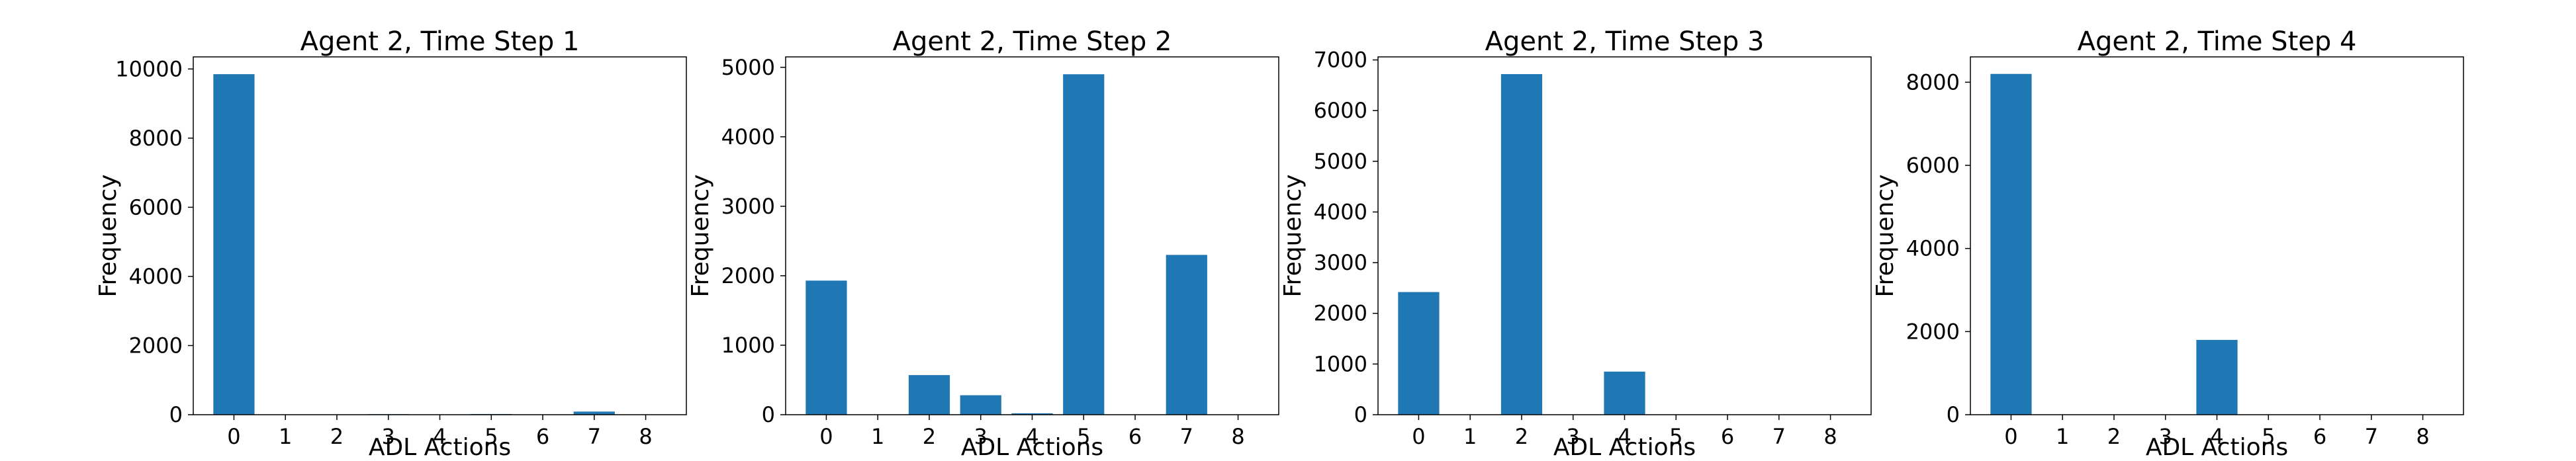 Image resolution: width=2576 pixels, height=461 pixels. Describe the element at coordinates (1032, 41) in the screenshot. I see `chart-title: Agent 2, Time Step 2` at that location.